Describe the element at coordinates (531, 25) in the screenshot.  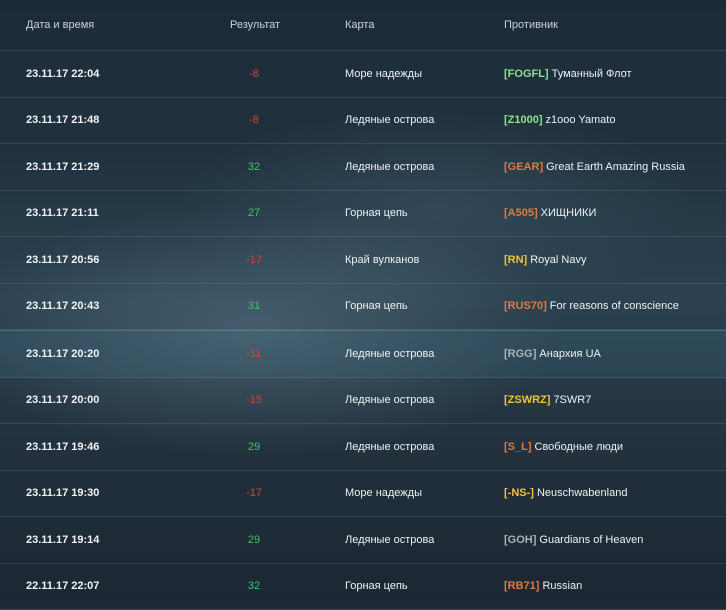
I see `header-opponent: Противник` at that location.